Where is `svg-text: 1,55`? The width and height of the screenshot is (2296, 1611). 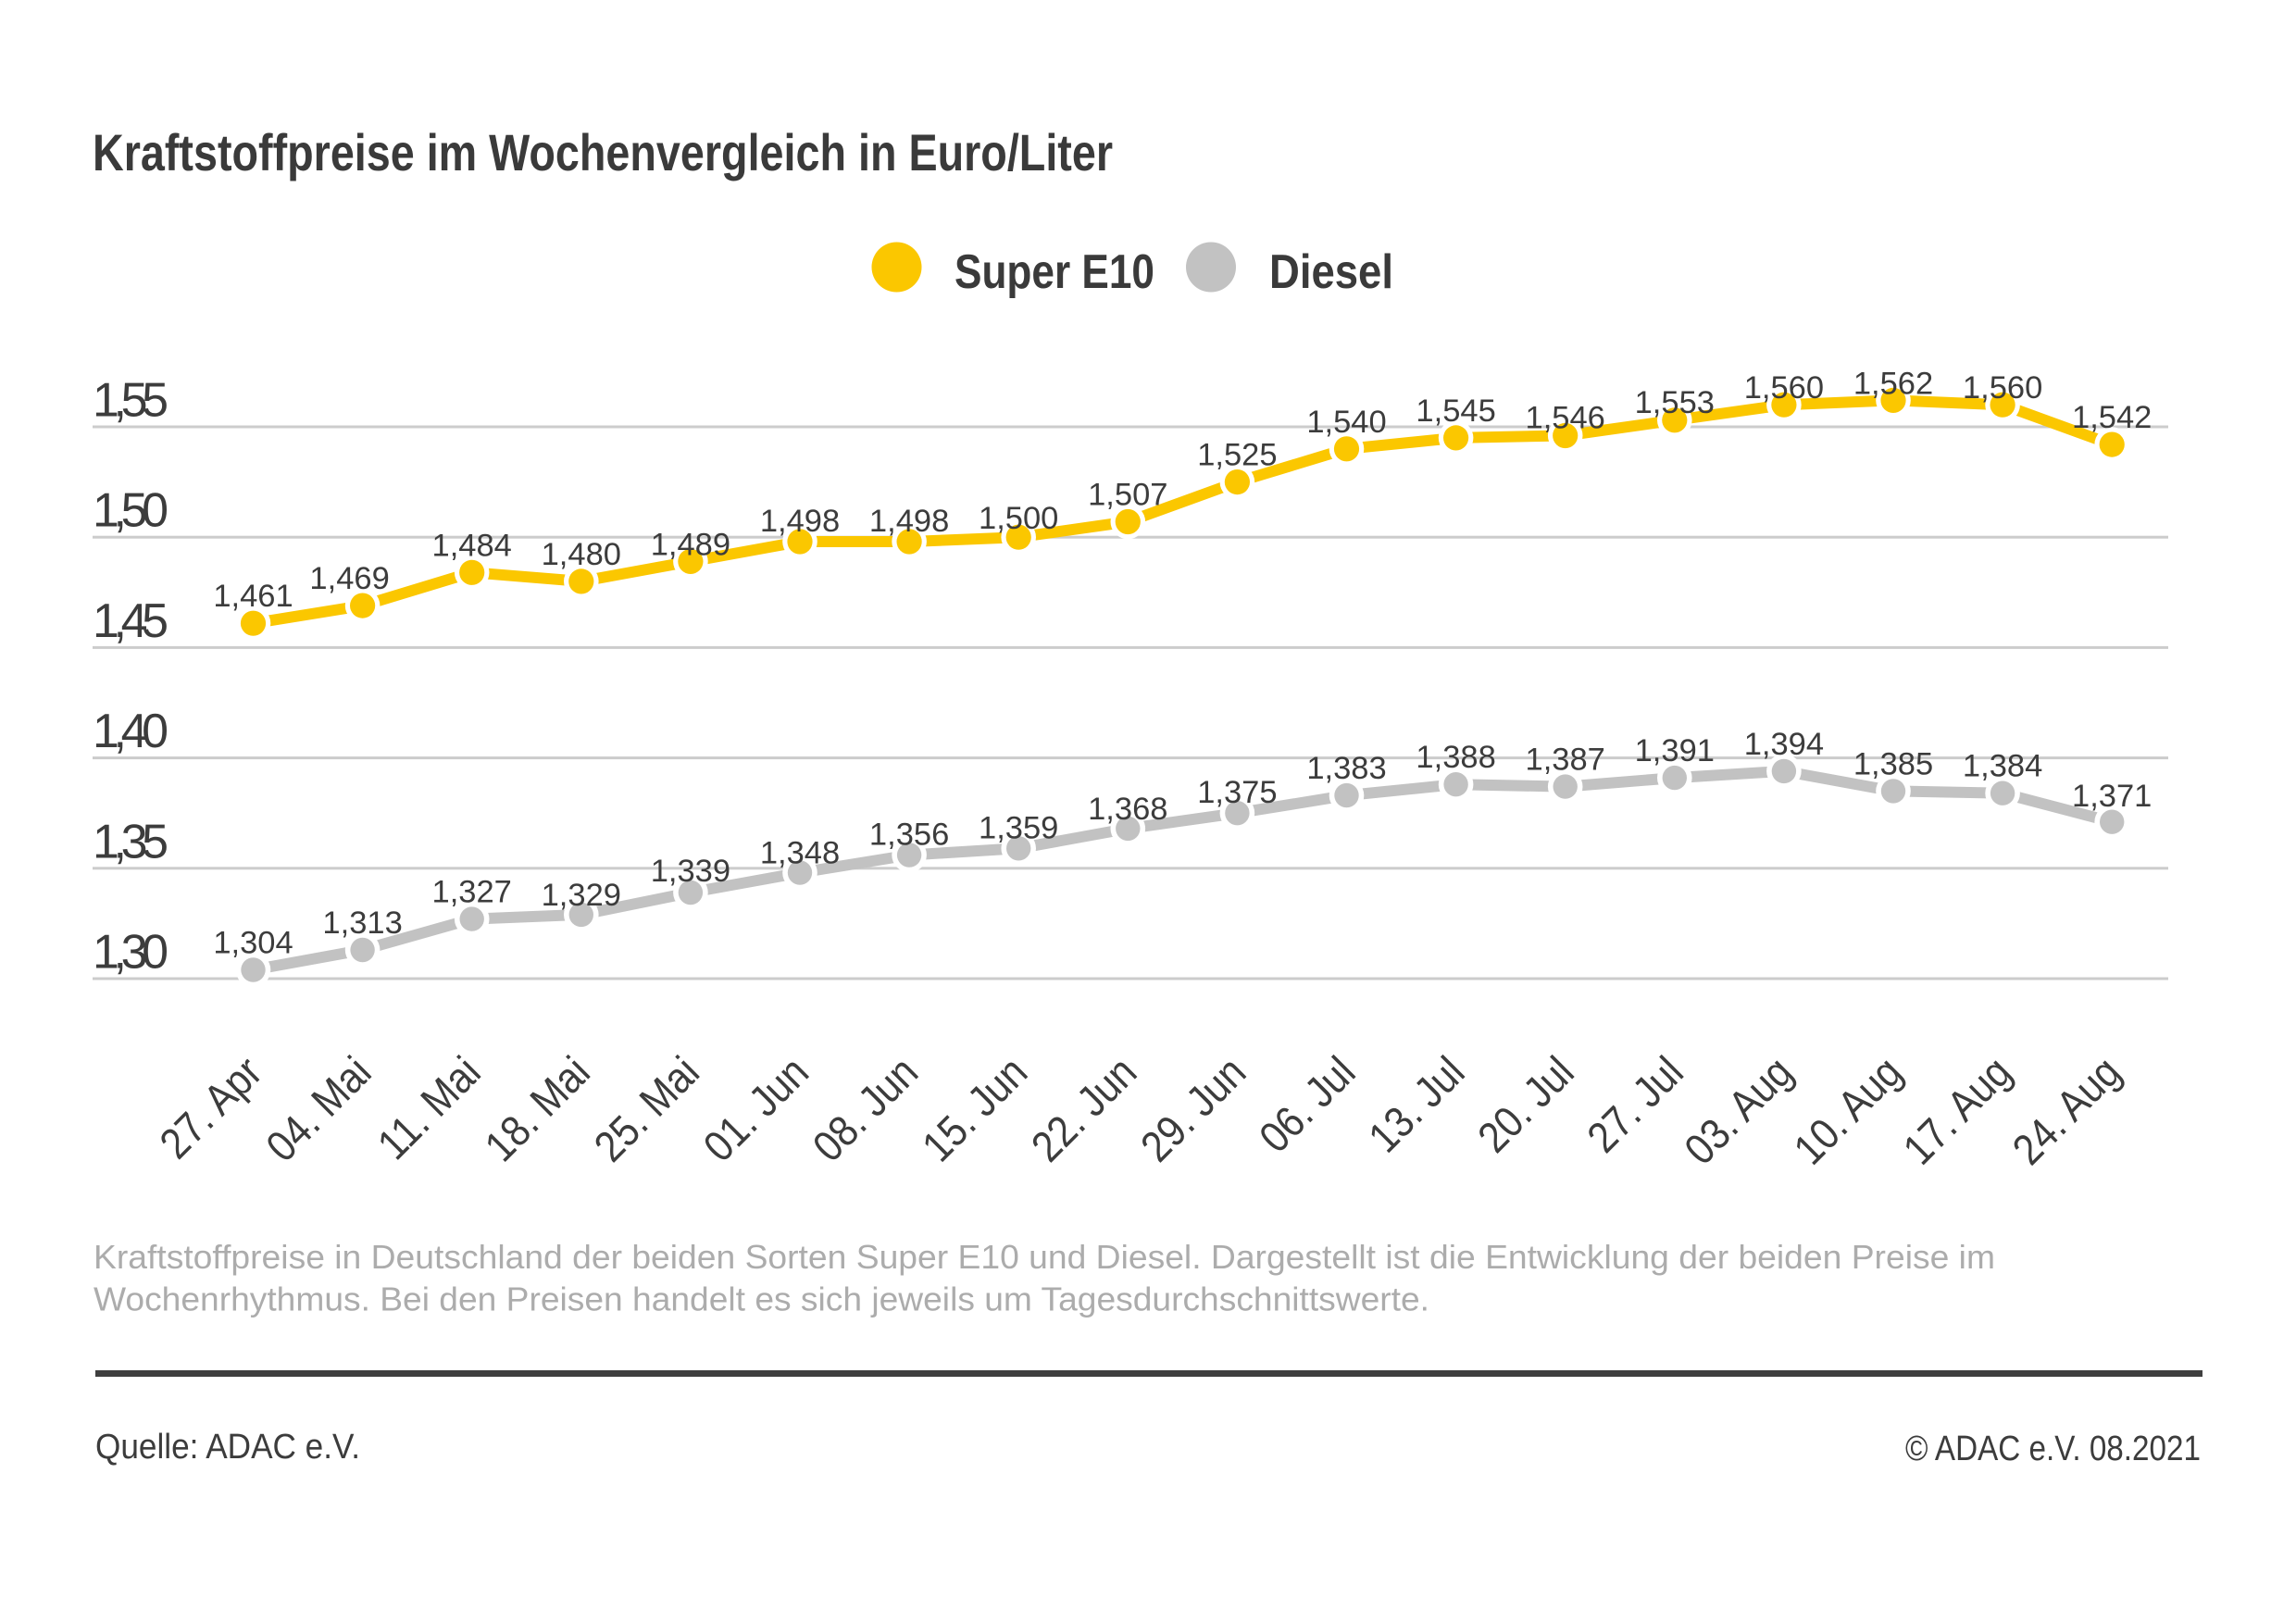 svg-text: 1,55 is located at coordinates (130, 401).